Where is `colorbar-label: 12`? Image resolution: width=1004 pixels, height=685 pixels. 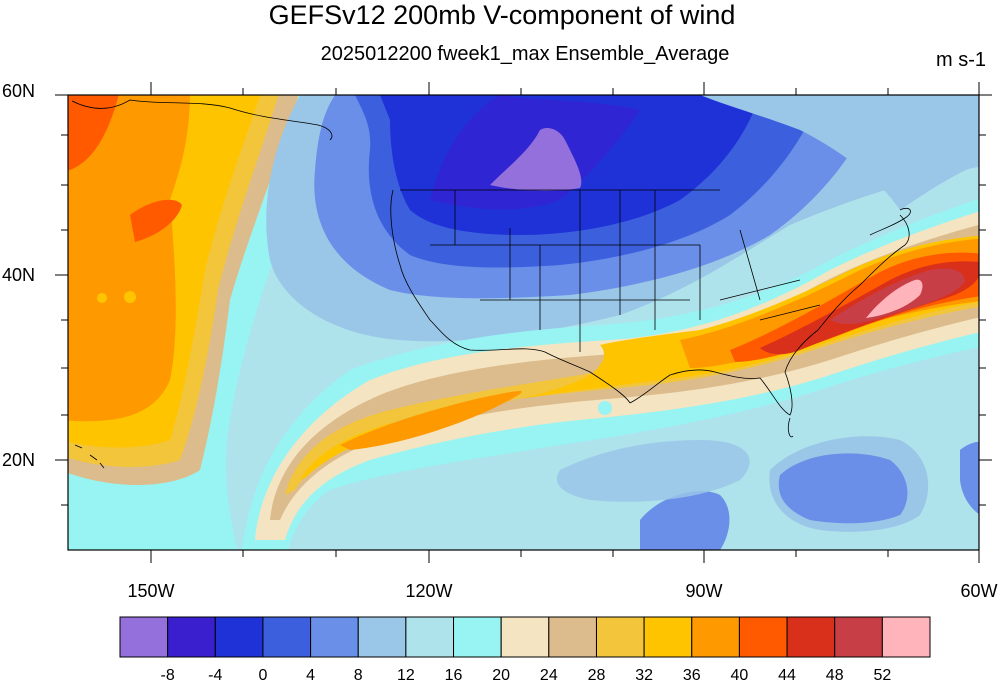 colorbar-label: 12 is located at coordinates (405, 675).